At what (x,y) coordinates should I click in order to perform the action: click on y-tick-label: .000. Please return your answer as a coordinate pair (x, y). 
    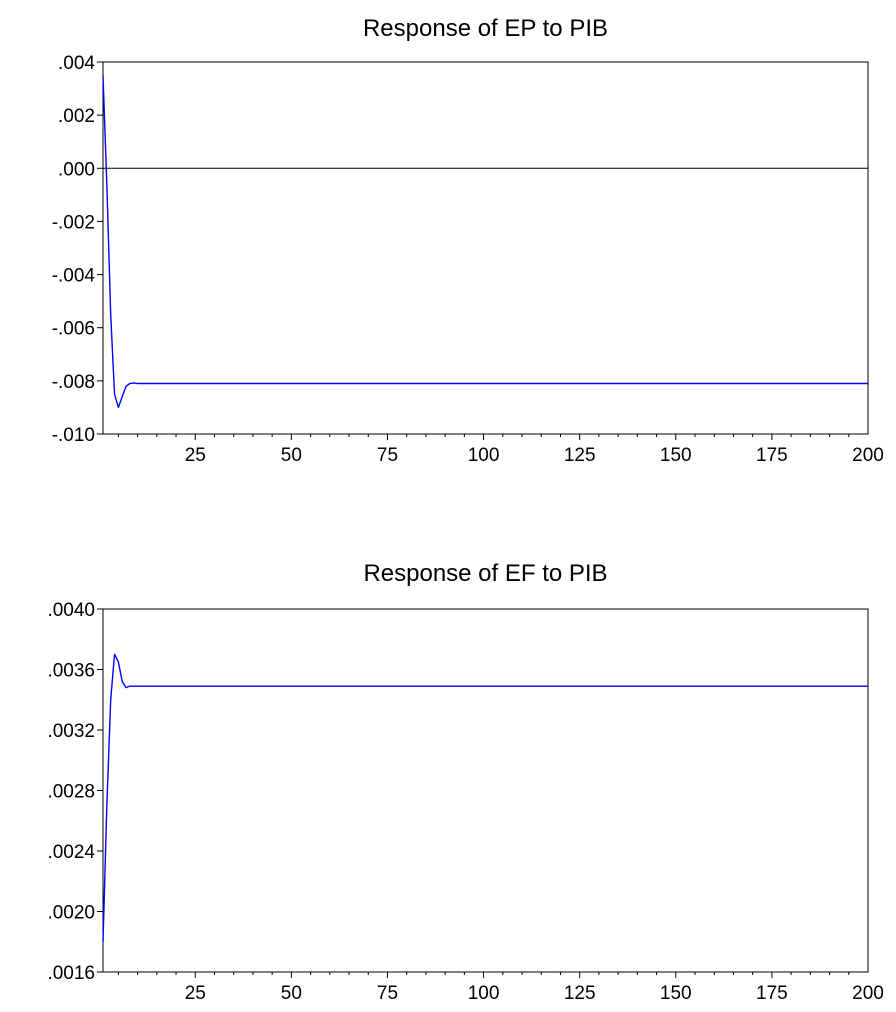
    Looking at the image, I should click on (76, 169).